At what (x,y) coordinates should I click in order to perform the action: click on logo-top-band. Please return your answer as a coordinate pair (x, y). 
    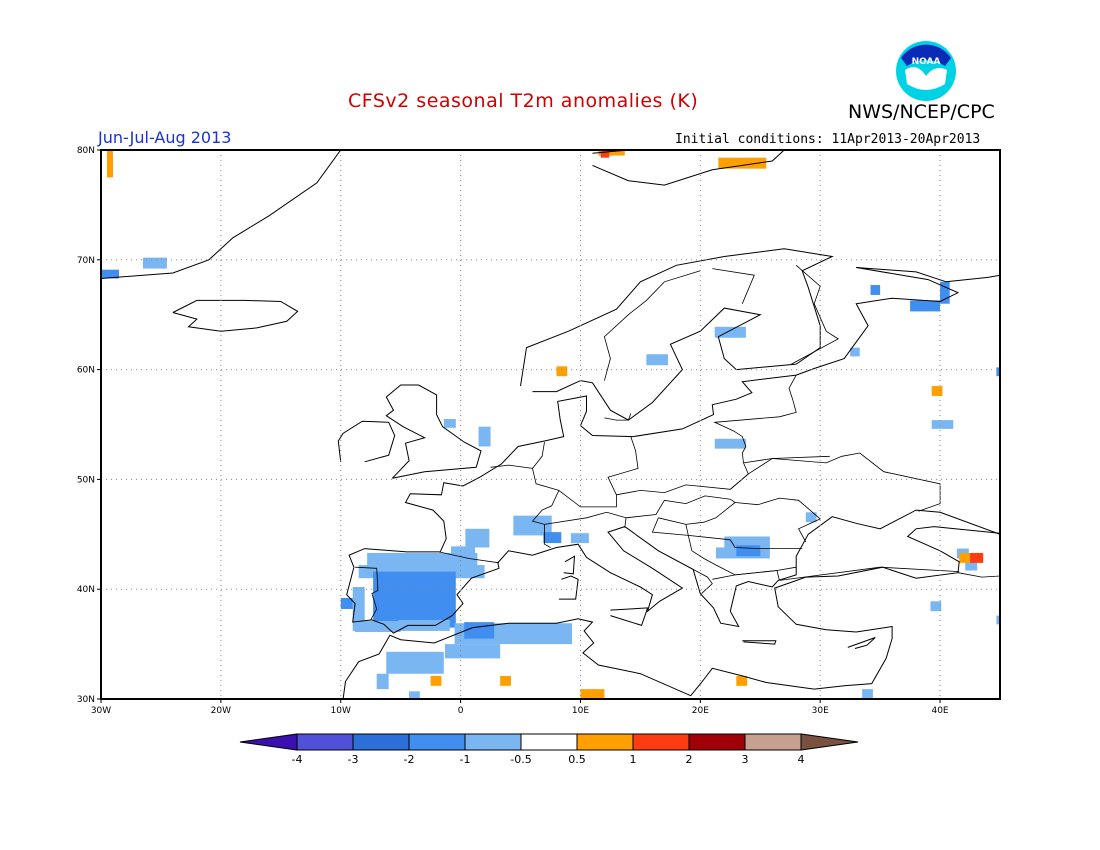
    Looking at the image, I should click on (926, 55).